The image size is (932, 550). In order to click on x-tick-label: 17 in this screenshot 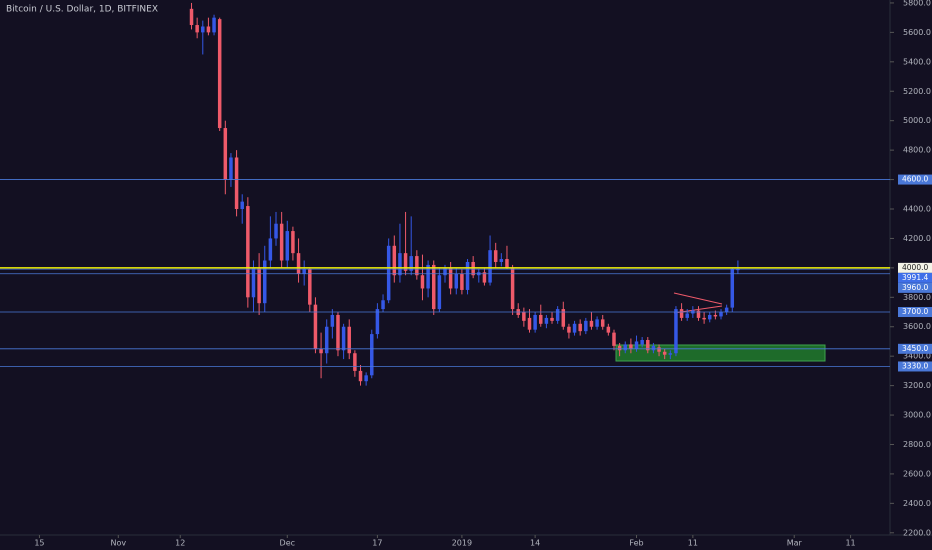, I will do `click(377, 543)`.